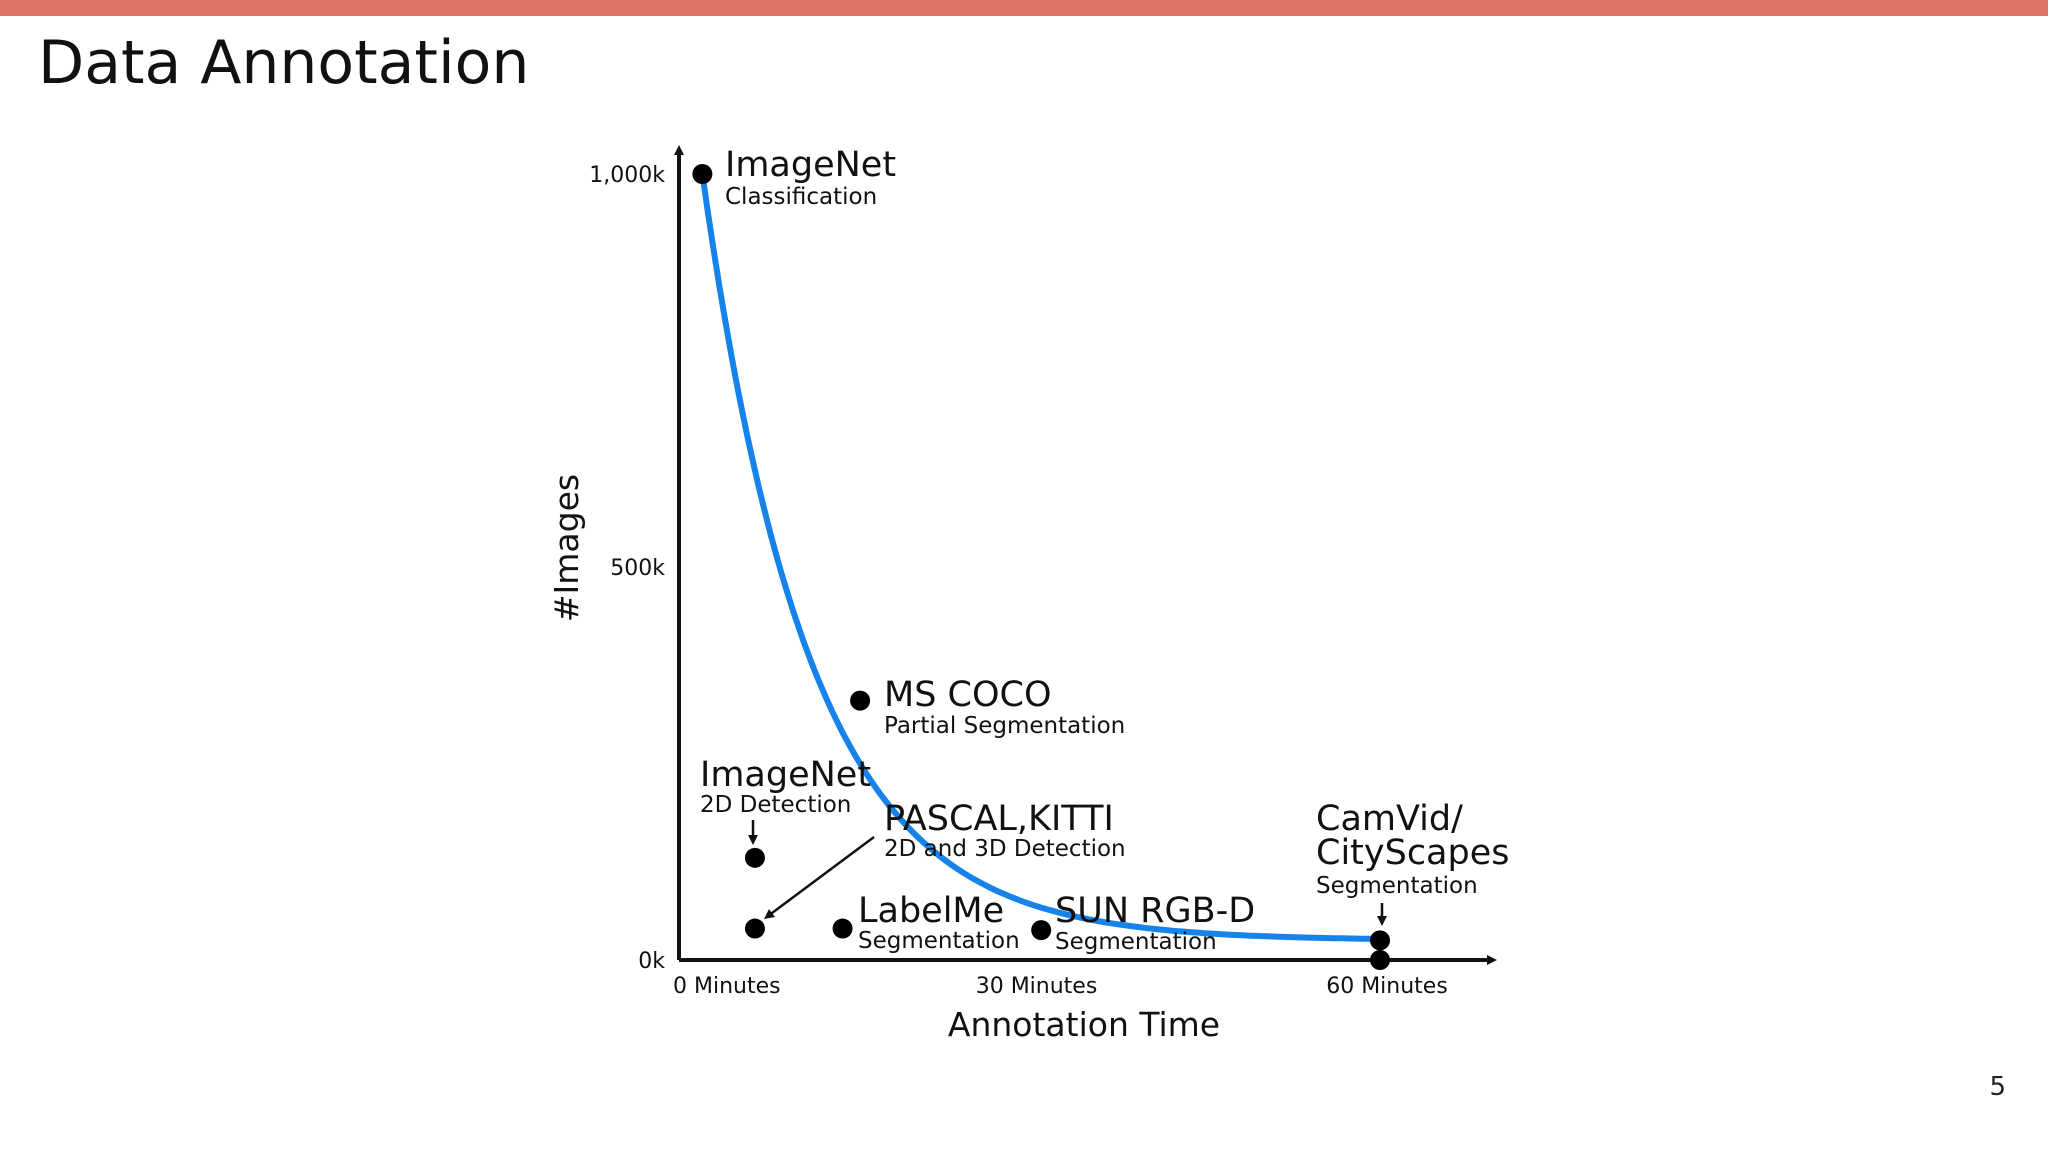 Image resolution: width=2048 pixels, height=1152 pixels. Describe the element at coordinates (754, 857) in the screenshot. I see `data-point-imagenet-det` at that location.